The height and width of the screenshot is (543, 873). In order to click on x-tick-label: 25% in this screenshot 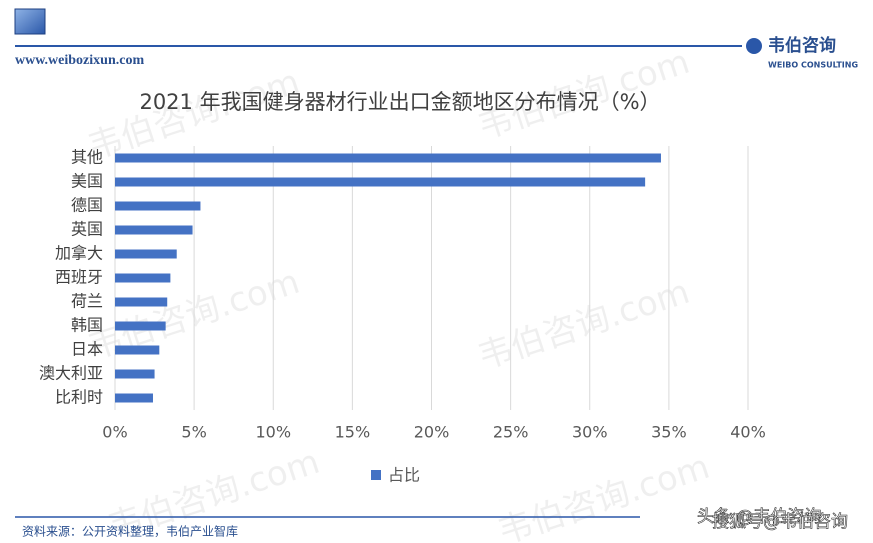, I will do `click(511, 432)`.